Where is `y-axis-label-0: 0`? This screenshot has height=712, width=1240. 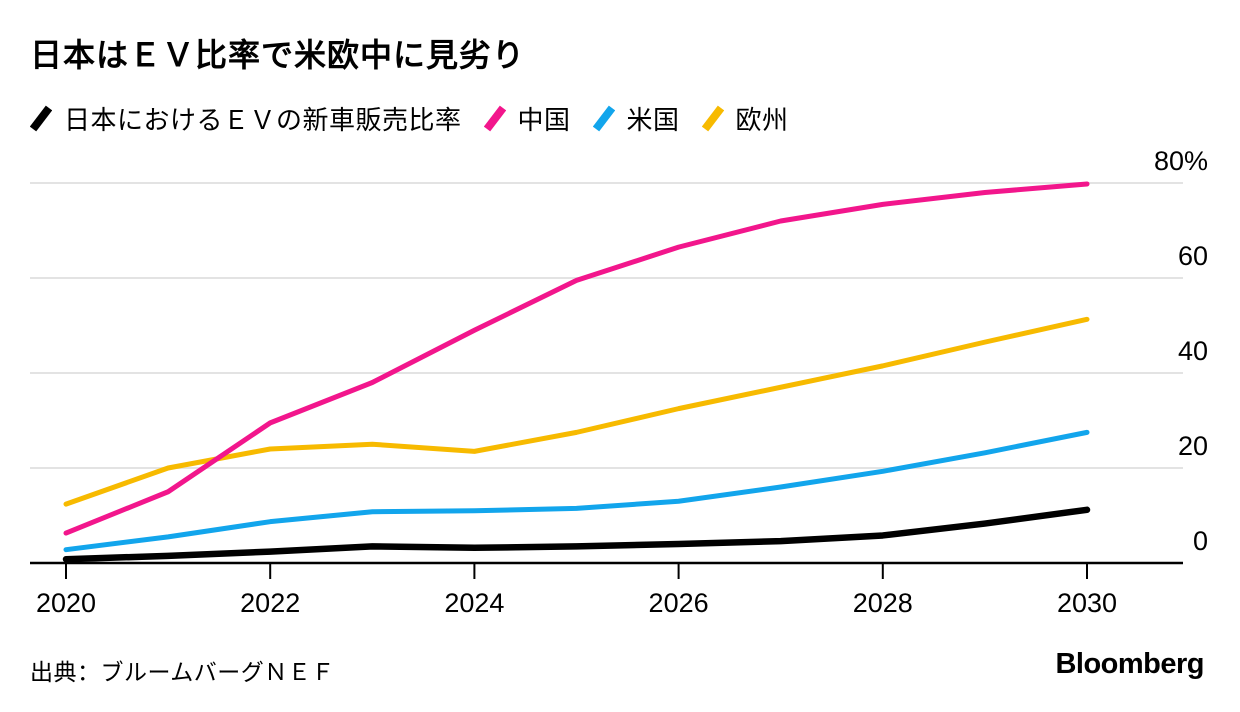
y-axis-label-0: 0 is located at coordinates (1200, 541).